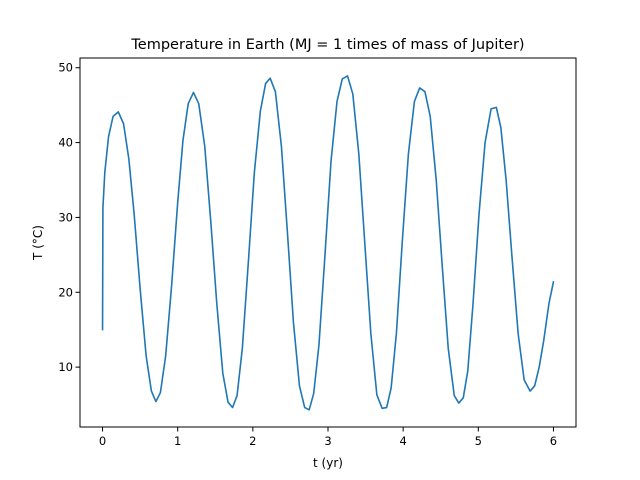 The width and height of the screenshot is (640, 480). What do you see at coordinates (252, 441) in the screenshot?
I see `x-tick-label: 2` at bounding box center [252, 441].